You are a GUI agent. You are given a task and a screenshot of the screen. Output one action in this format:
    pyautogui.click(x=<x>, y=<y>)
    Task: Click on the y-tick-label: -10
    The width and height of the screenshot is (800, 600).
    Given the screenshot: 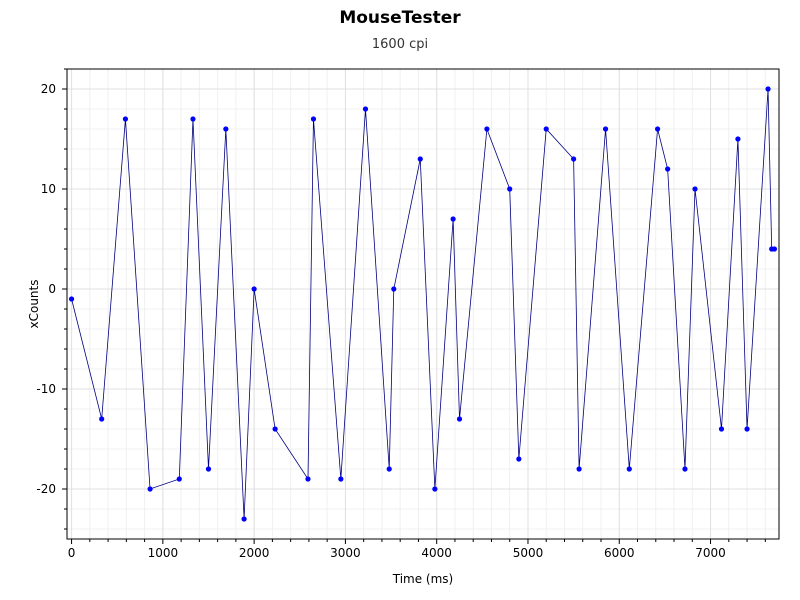 What is the action you would take?
    pyautogui.click(x=46, y=389)
    